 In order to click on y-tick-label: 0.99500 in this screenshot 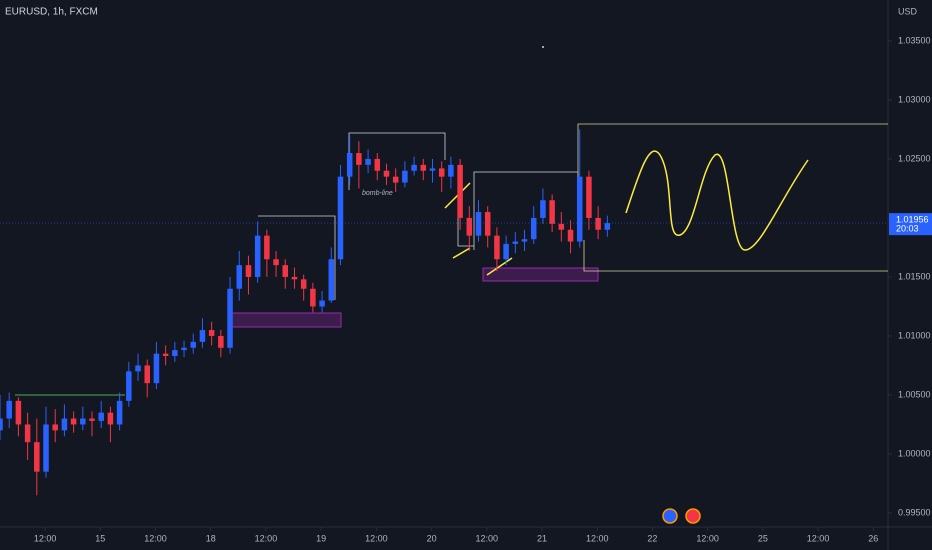, I will do `click(914, 512)`.